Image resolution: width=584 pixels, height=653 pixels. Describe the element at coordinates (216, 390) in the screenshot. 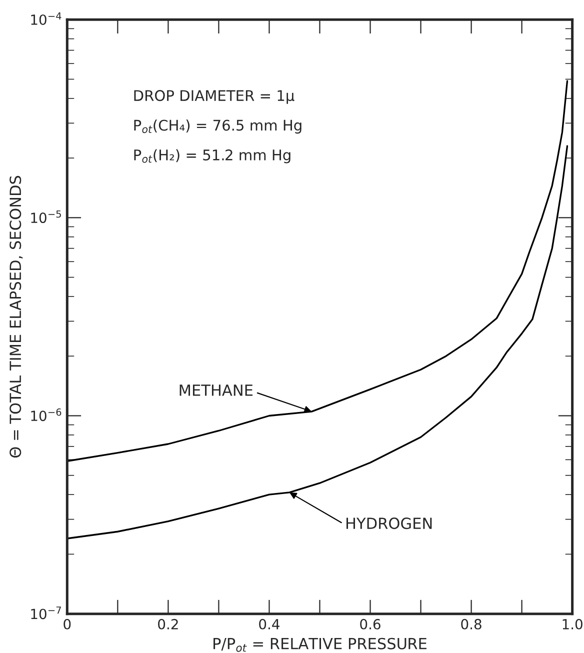

I see `series-label: METHANE` at that location.